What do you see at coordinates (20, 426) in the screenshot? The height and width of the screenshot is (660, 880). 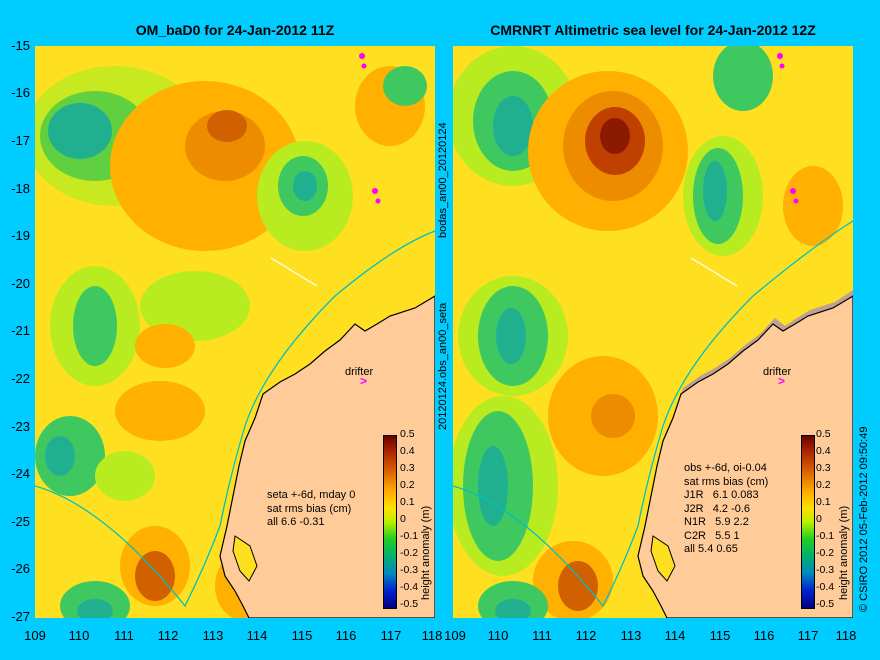 I see `lat-tick: -23` at bounding box center [20, 426].